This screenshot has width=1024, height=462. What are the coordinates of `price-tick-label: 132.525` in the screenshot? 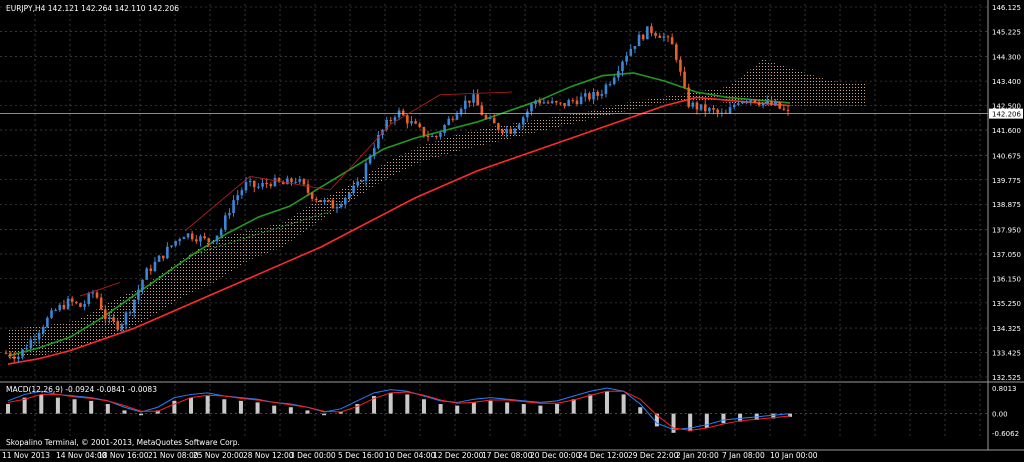 It's located at (1006, 378).